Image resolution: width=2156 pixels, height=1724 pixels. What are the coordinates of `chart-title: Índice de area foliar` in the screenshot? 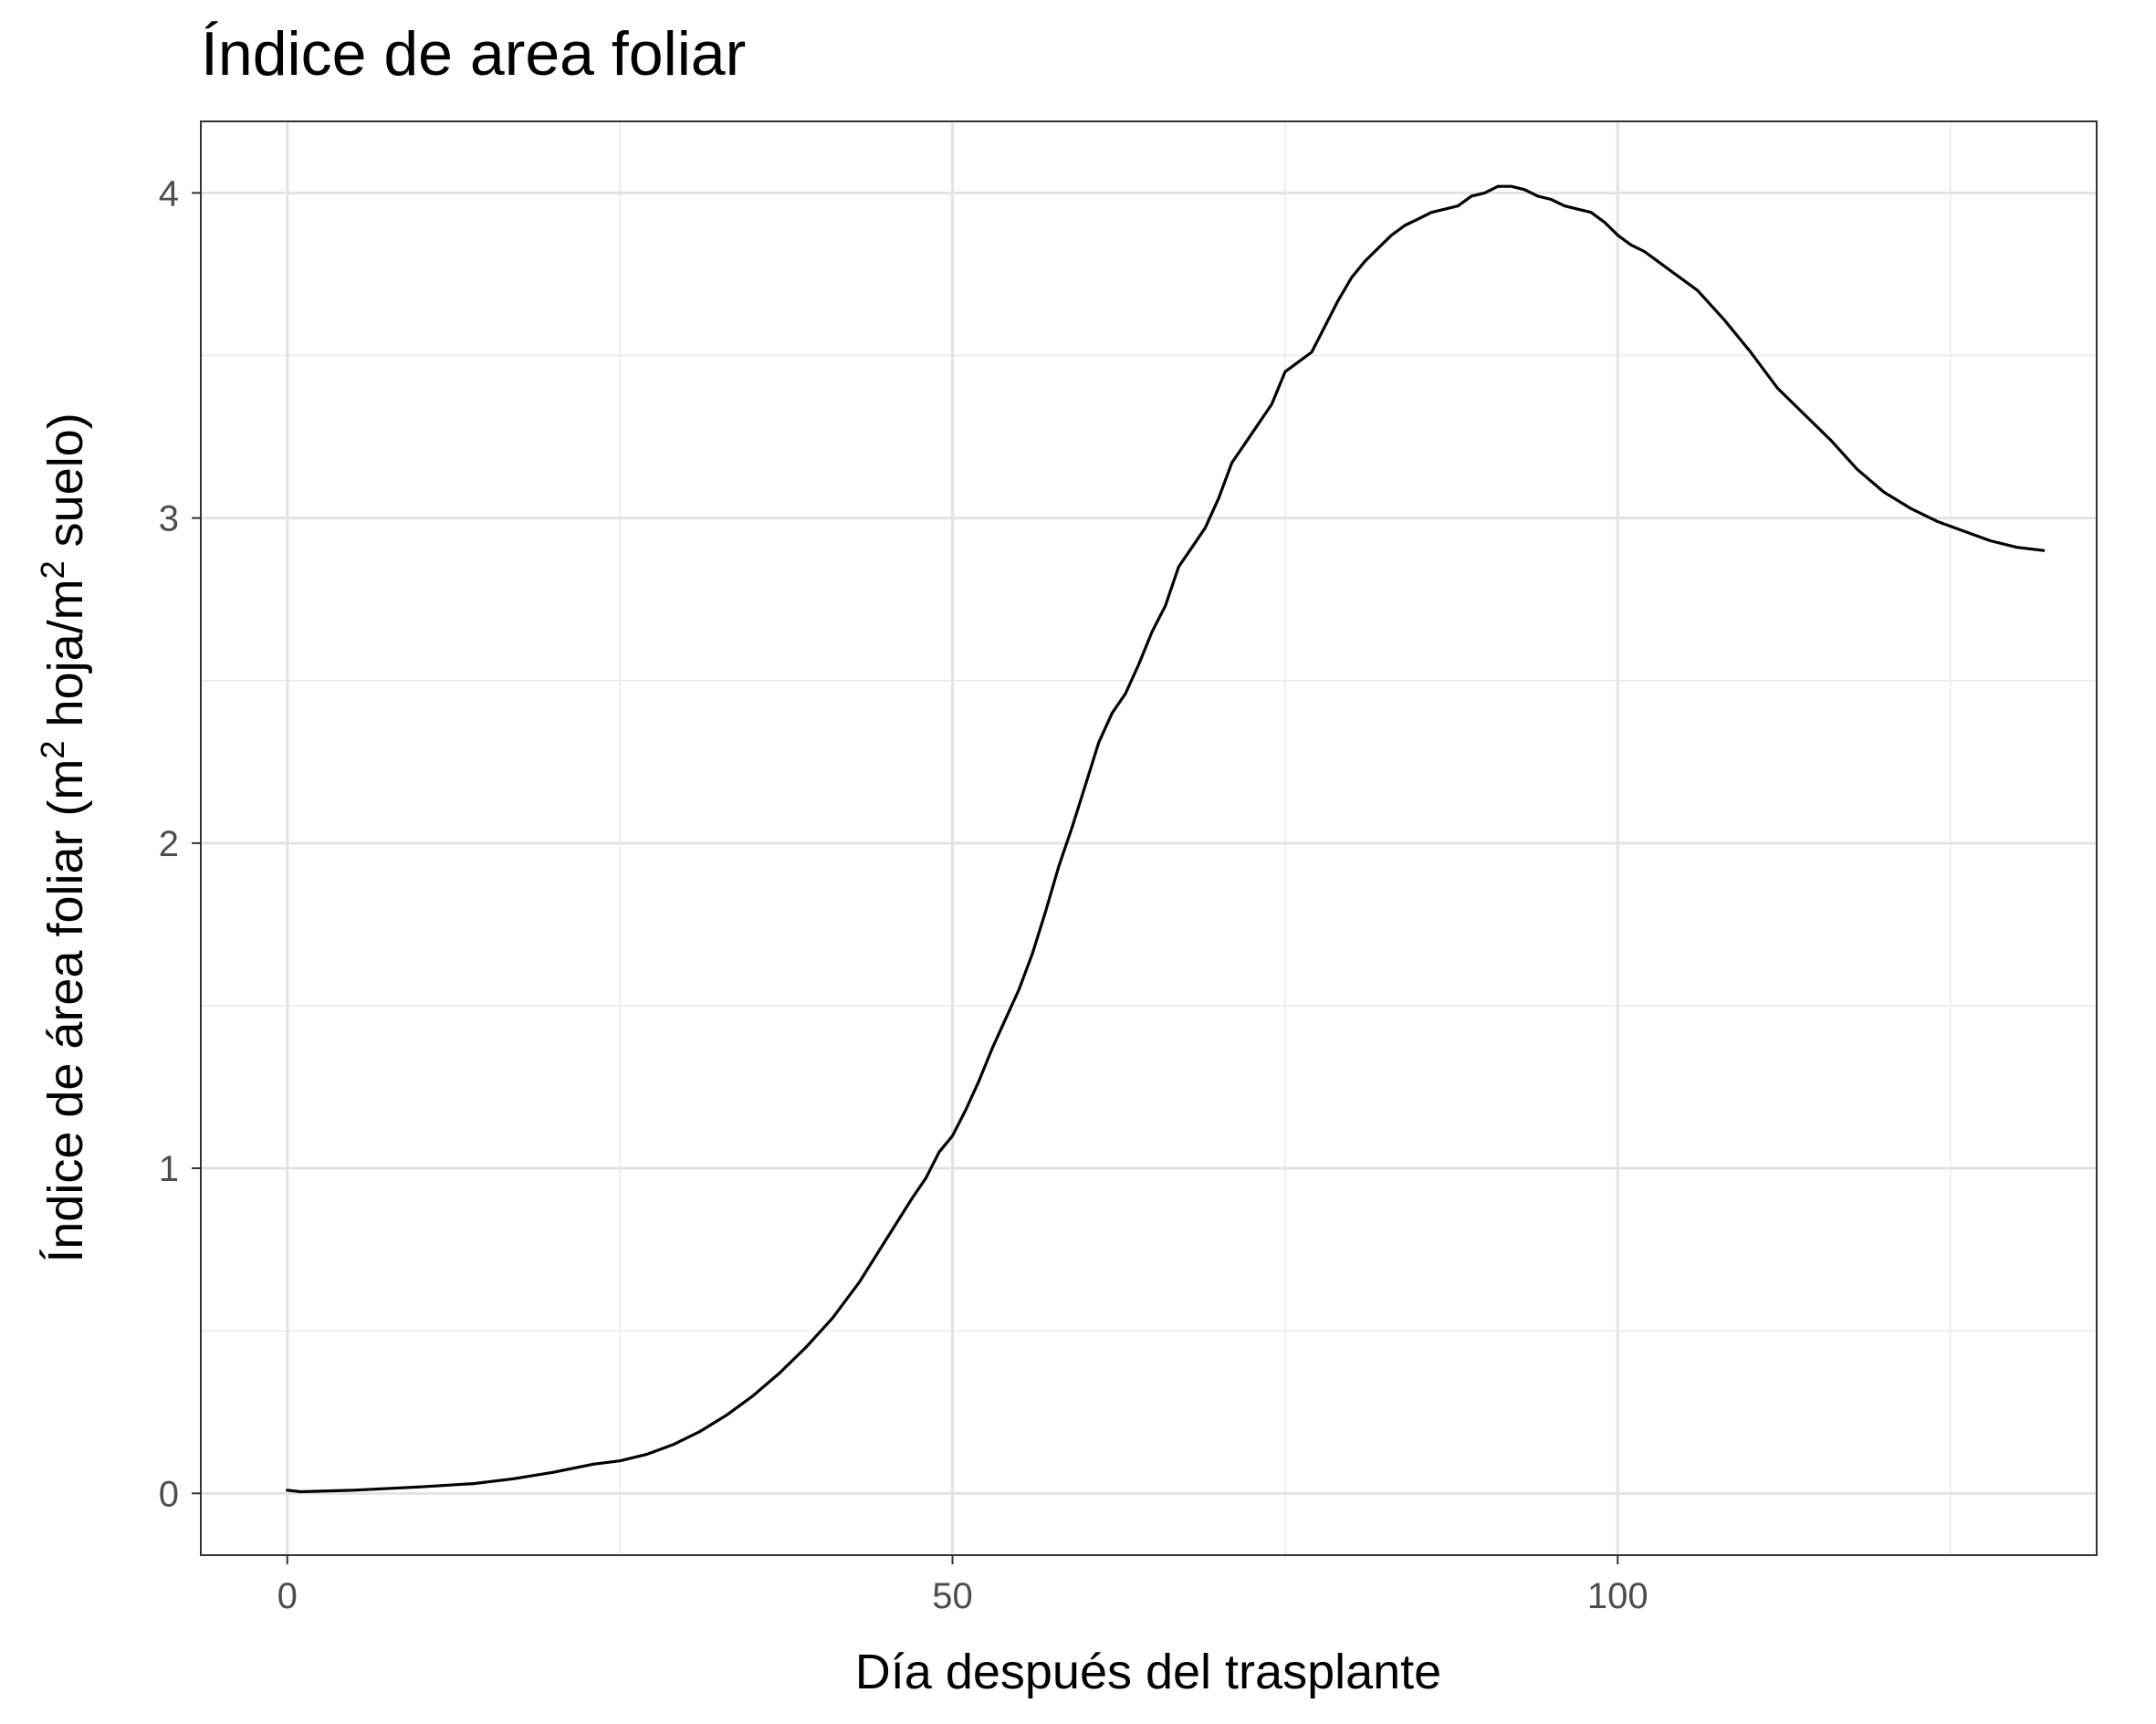 It's located at (473, 54).